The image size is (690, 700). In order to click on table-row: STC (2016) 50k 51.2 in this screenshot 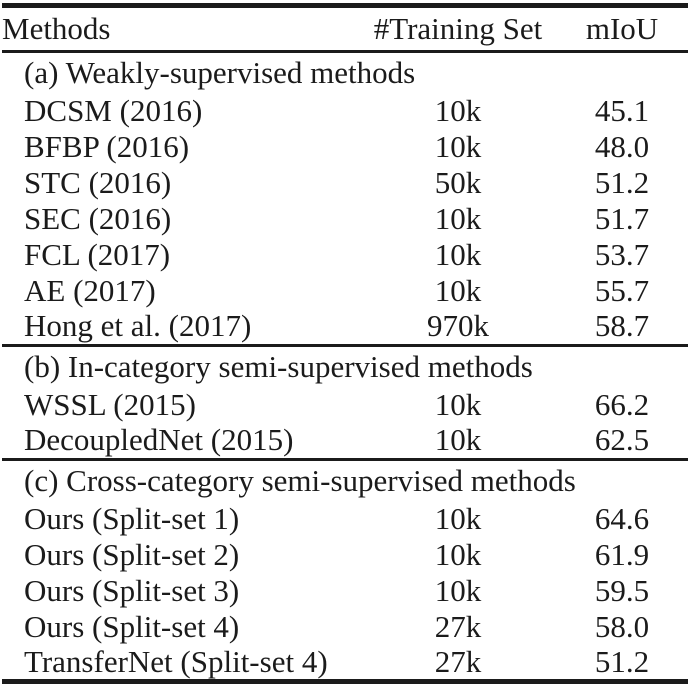, I will do `click(345, 184)`.